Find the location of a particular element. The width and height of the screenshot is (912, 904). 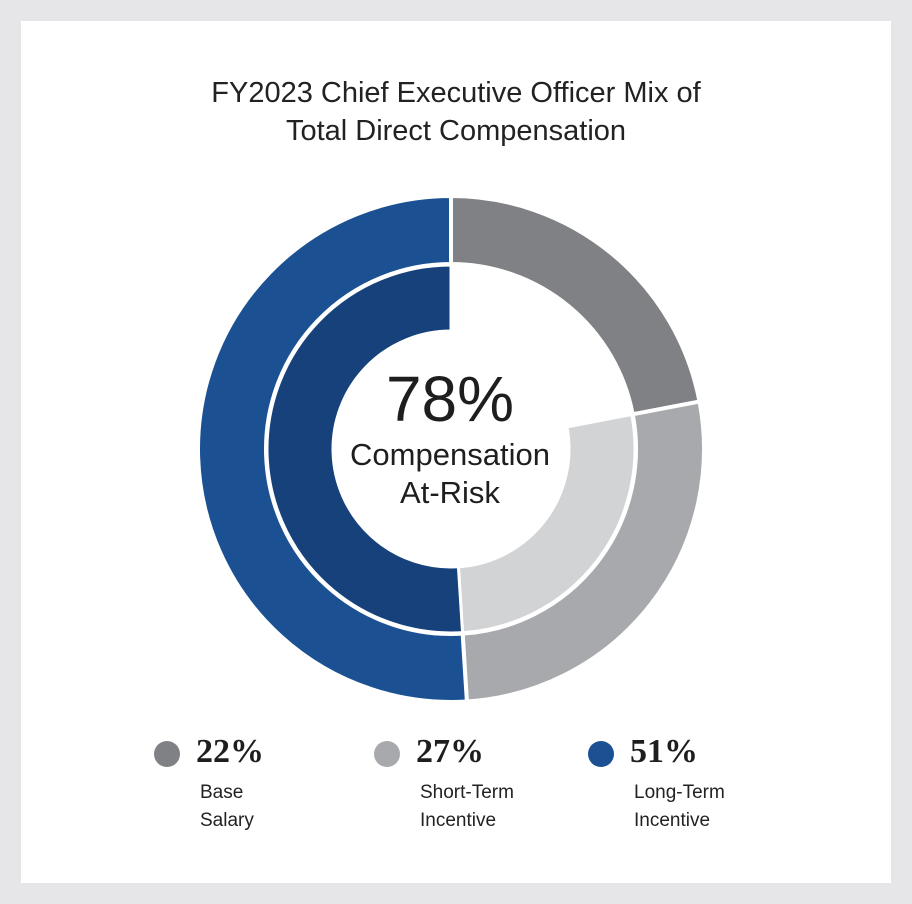

legend-dot-short-term-incentive is located at coordinates (387, 754).